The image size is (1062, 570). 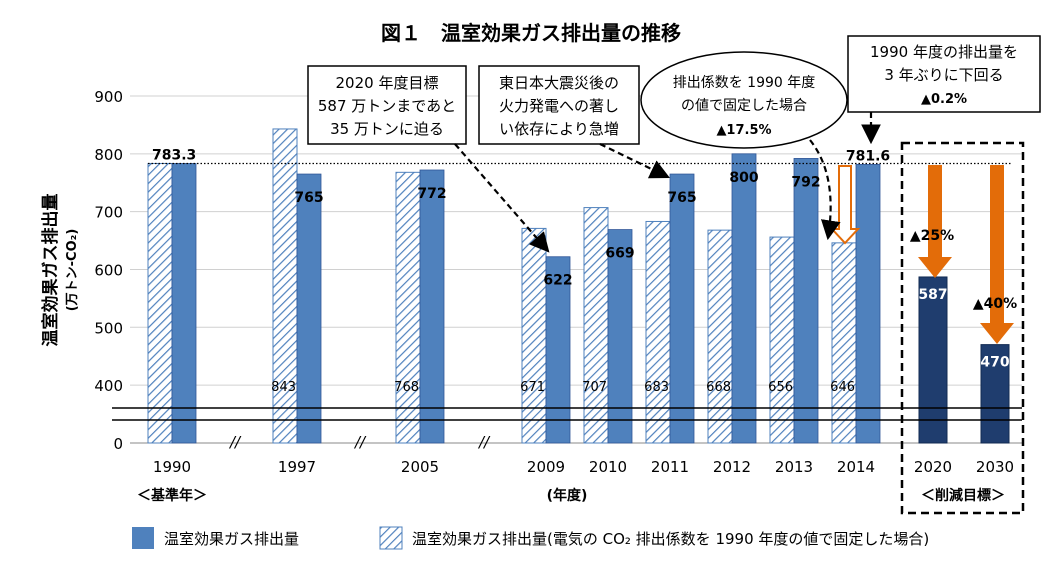 I want to click on y-tick-label: 0, so click(x=118, y=444).